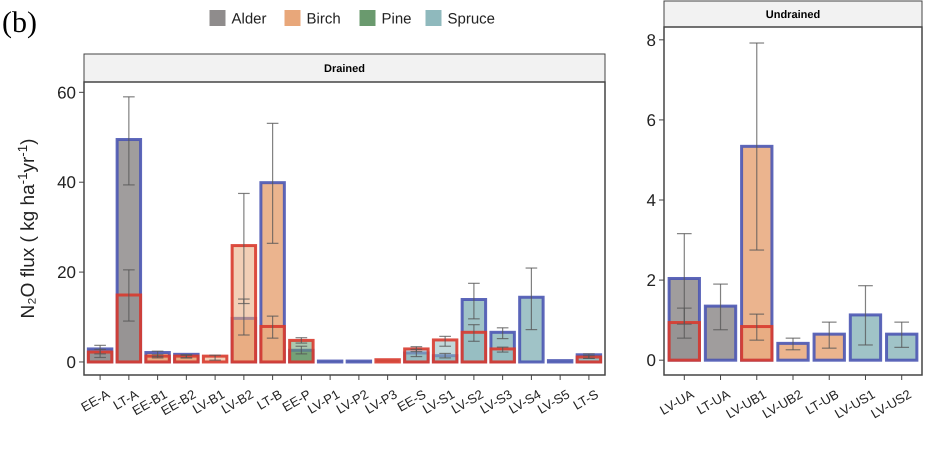  Describe the element at coordinates (66, 272) in the screenshot. I see `y-tick-label: 20` at that location.